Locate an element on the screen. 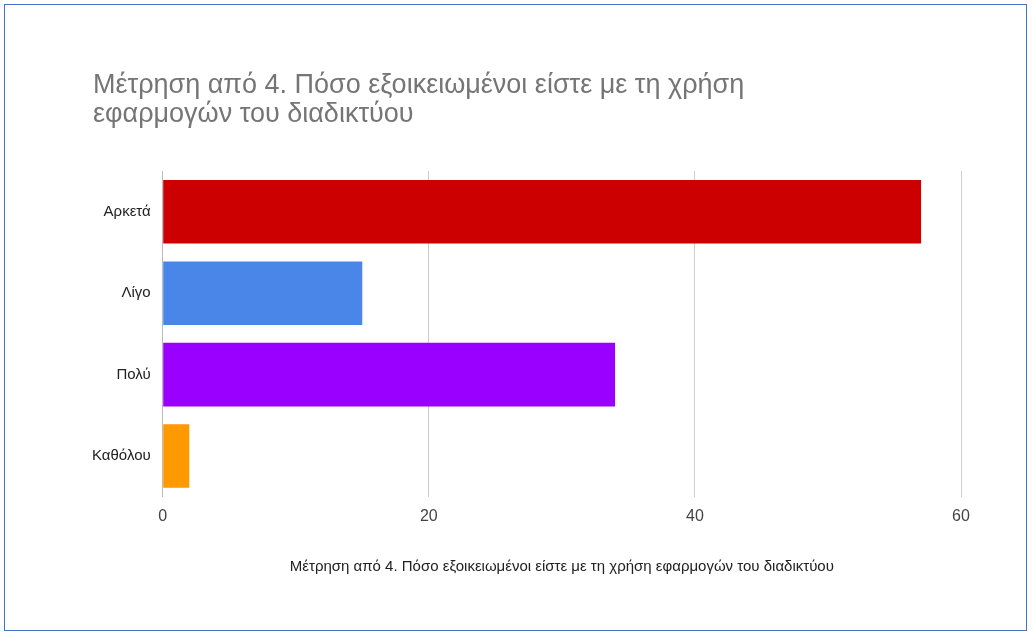  y-tick-label: Λίγο is located at coordinates (136, 292).